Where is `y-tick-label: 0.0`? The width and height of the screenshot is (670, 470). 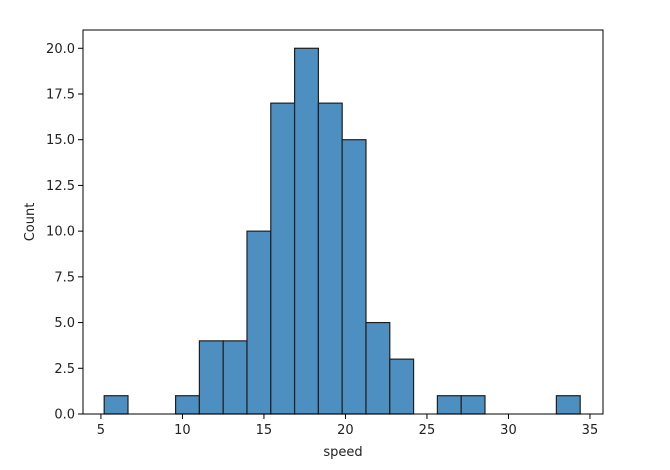
y-tick-label: 0.0 is located at coordinates (64, 415).